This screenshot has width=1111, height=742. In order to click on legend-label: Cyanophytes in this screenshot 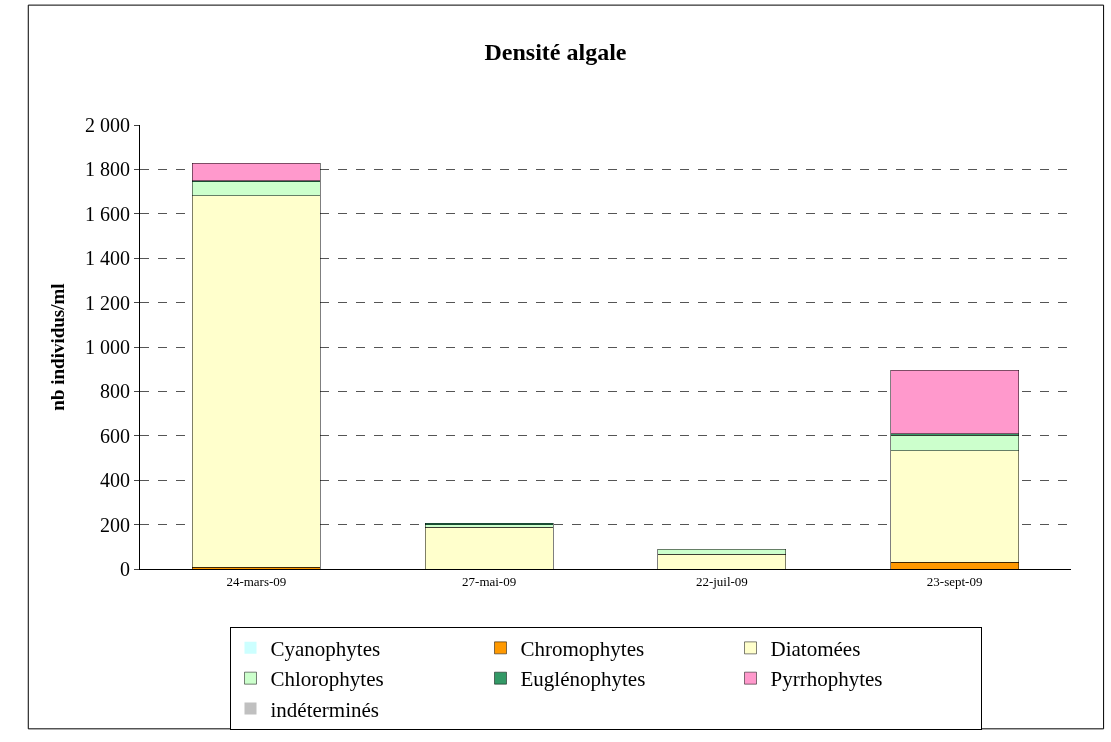, I will do `click(325, 649)`.